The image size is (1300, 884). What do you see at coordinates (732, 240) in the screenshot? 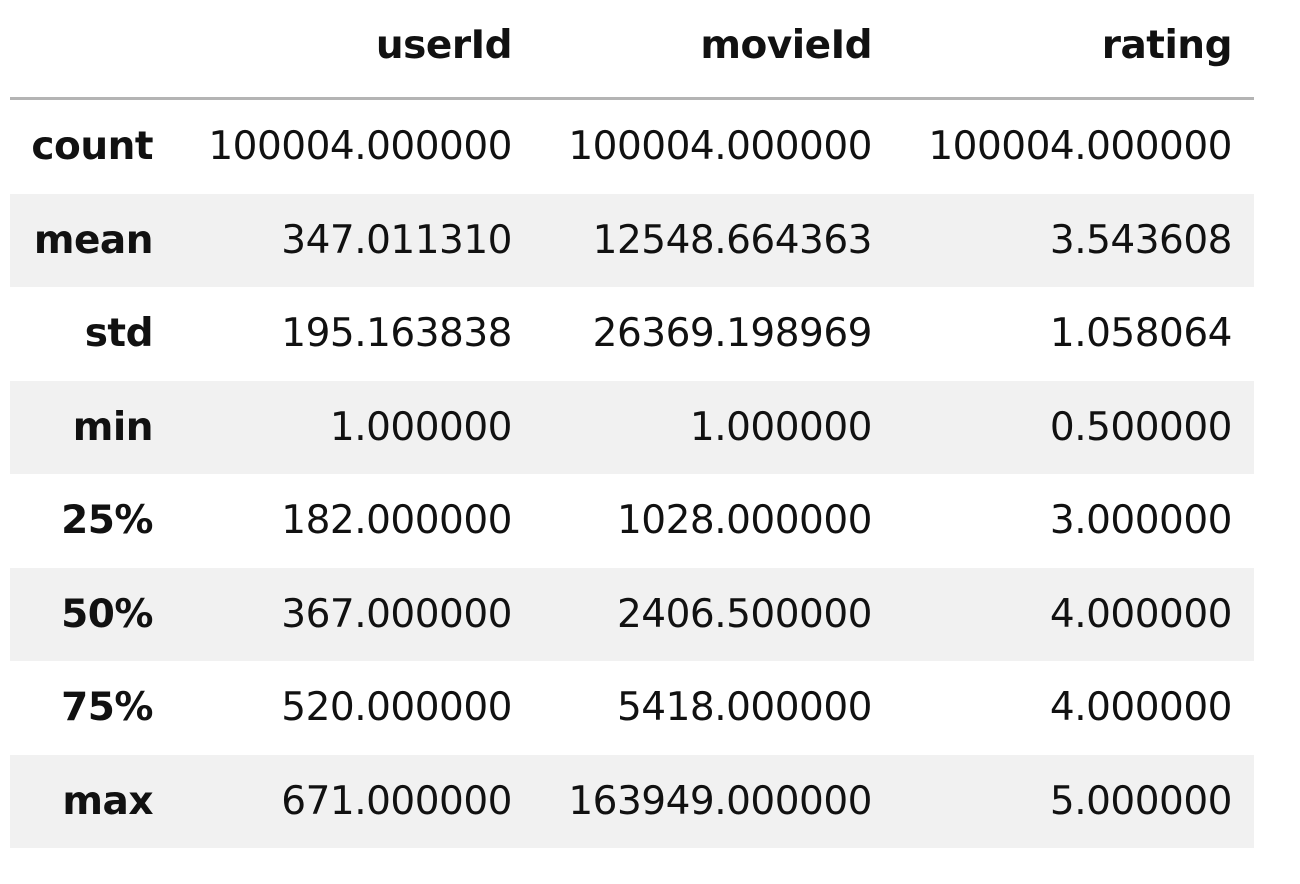
I see `table-cell: 12548.664363` at bounding box center [732, 240].